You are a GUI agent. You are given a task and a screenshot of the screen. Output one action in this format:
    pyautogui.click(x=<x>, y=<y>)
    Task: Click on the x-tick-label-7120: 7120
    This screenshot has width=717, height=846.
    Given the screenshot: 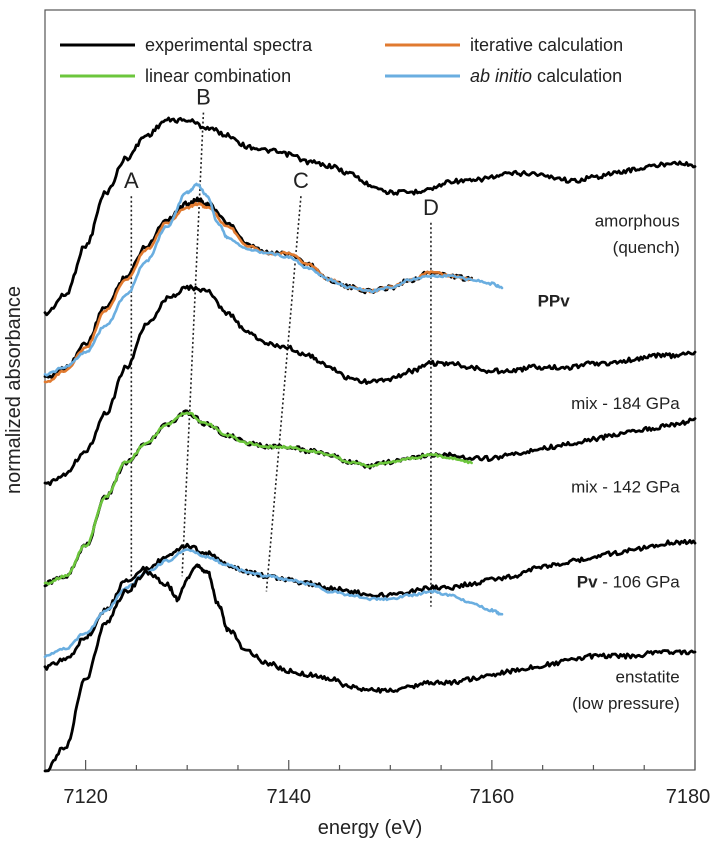 What is the action you would take?
    pyautogui.click(x=85, y=797)
    